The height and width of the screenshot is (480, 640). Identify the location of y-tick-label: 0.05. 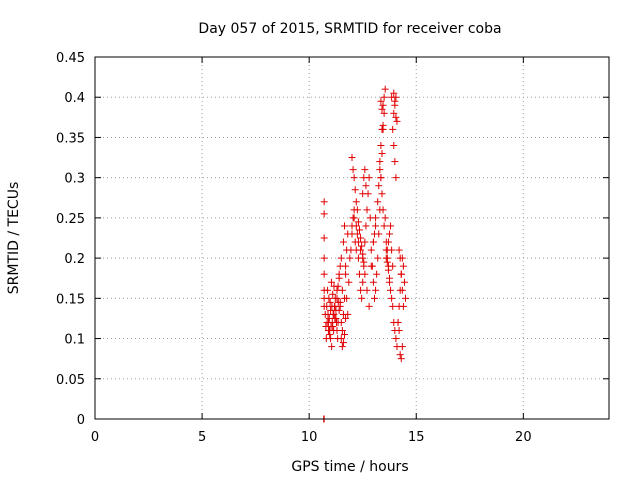
(70, 380).